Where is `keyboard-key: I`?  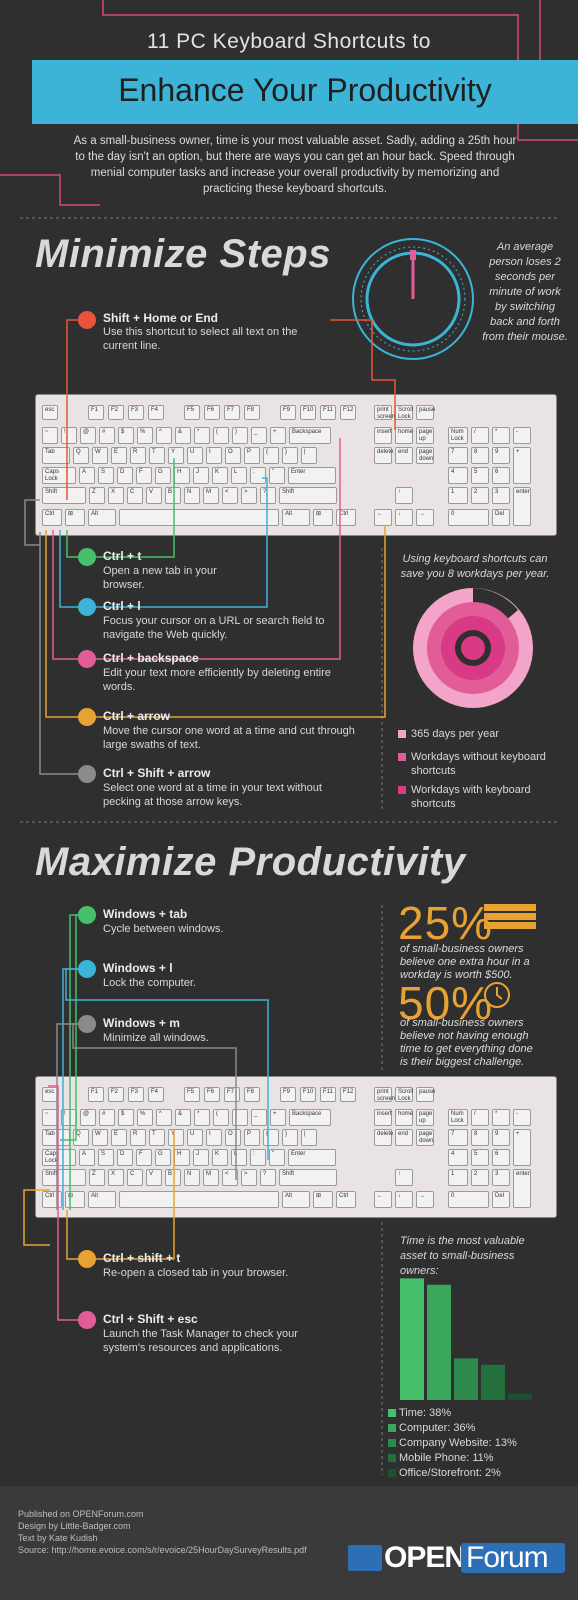
keyboard-key: I is located at coordinates (214, 1137).